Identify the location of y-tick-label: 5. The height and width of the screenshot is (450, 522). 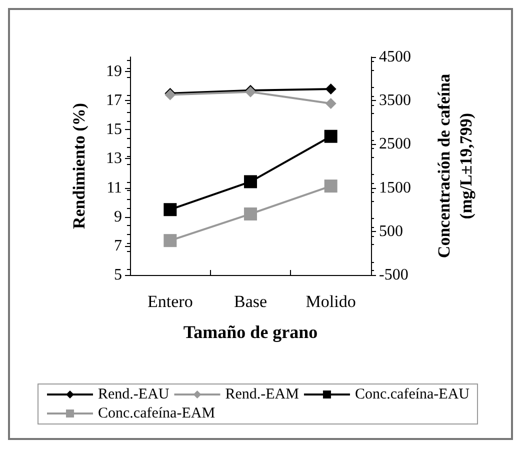
(118, 275).